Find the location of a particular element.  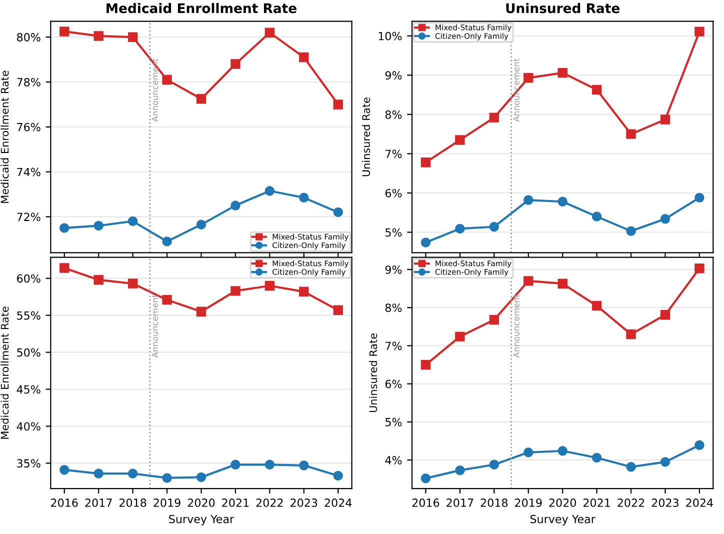

y-tick-label: 60% is located at coordinates (28, 278).